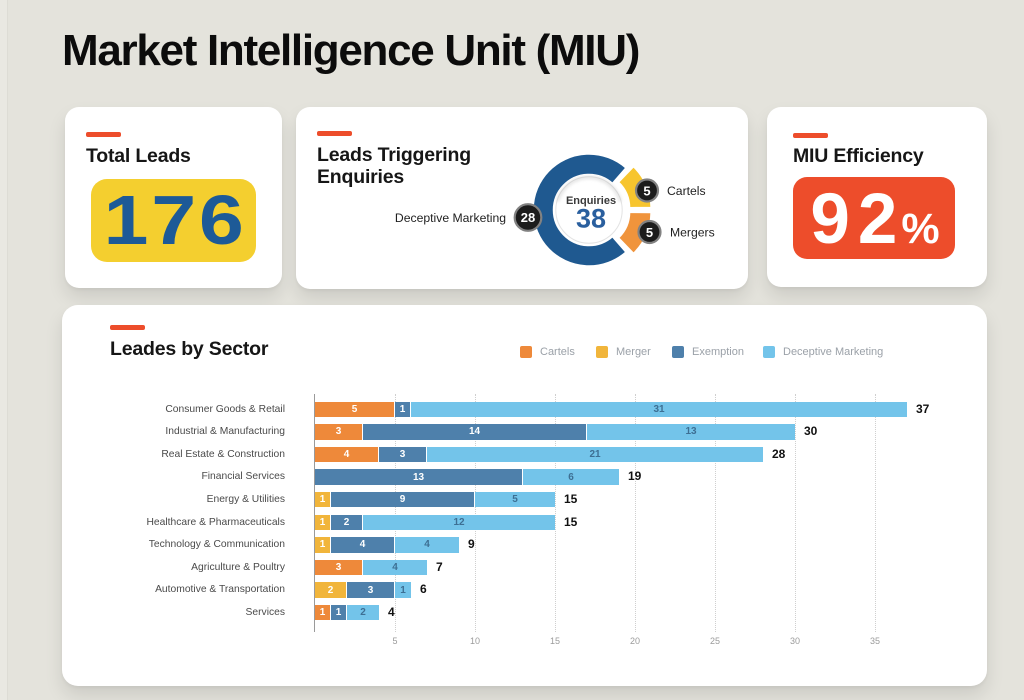 This screenshot has height=700, width=1024. I want to click on svg-text: 38, so click(591, 219).